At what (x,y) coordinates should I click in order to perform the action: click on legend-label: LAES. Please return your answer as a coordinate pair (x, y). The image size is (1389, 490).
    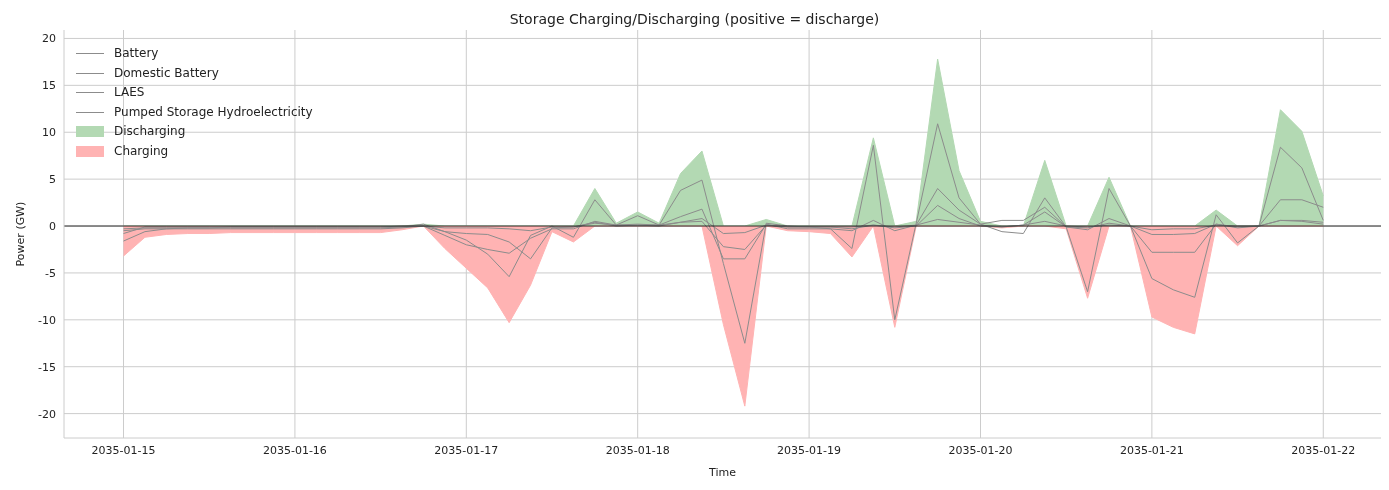
    Looking at the image, I should click on (129, 92).